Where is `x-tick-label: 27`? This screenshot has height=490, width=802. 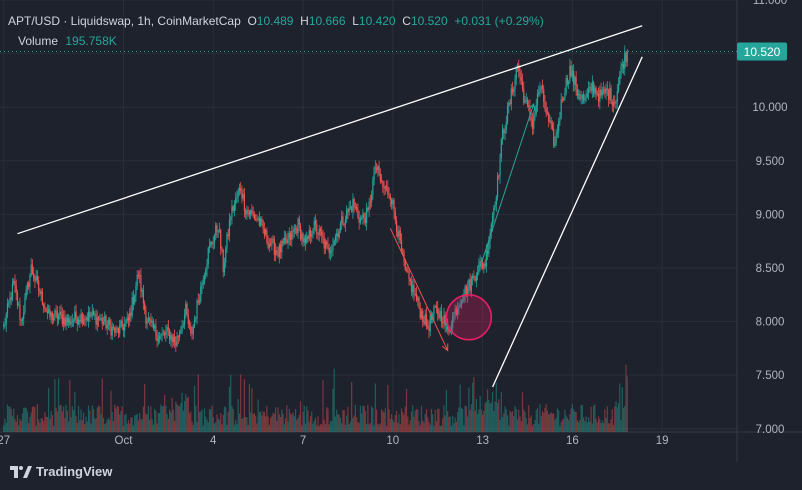
x-tick-label: 27 is located at coordinates (5, 441).